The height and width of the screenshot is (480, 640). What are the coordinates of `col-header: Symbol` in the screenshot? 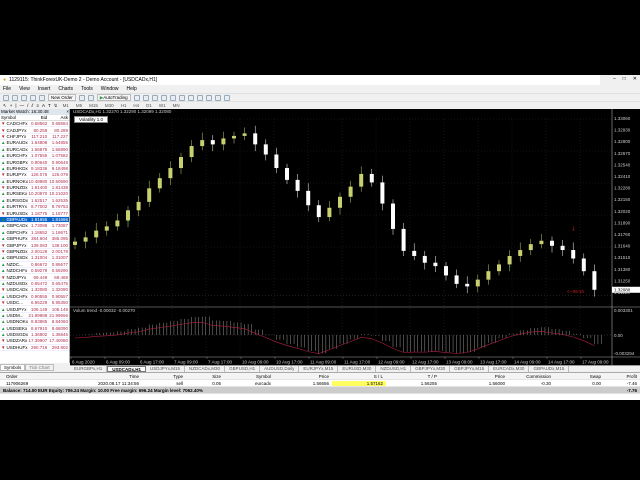 It's located at (263, 376).